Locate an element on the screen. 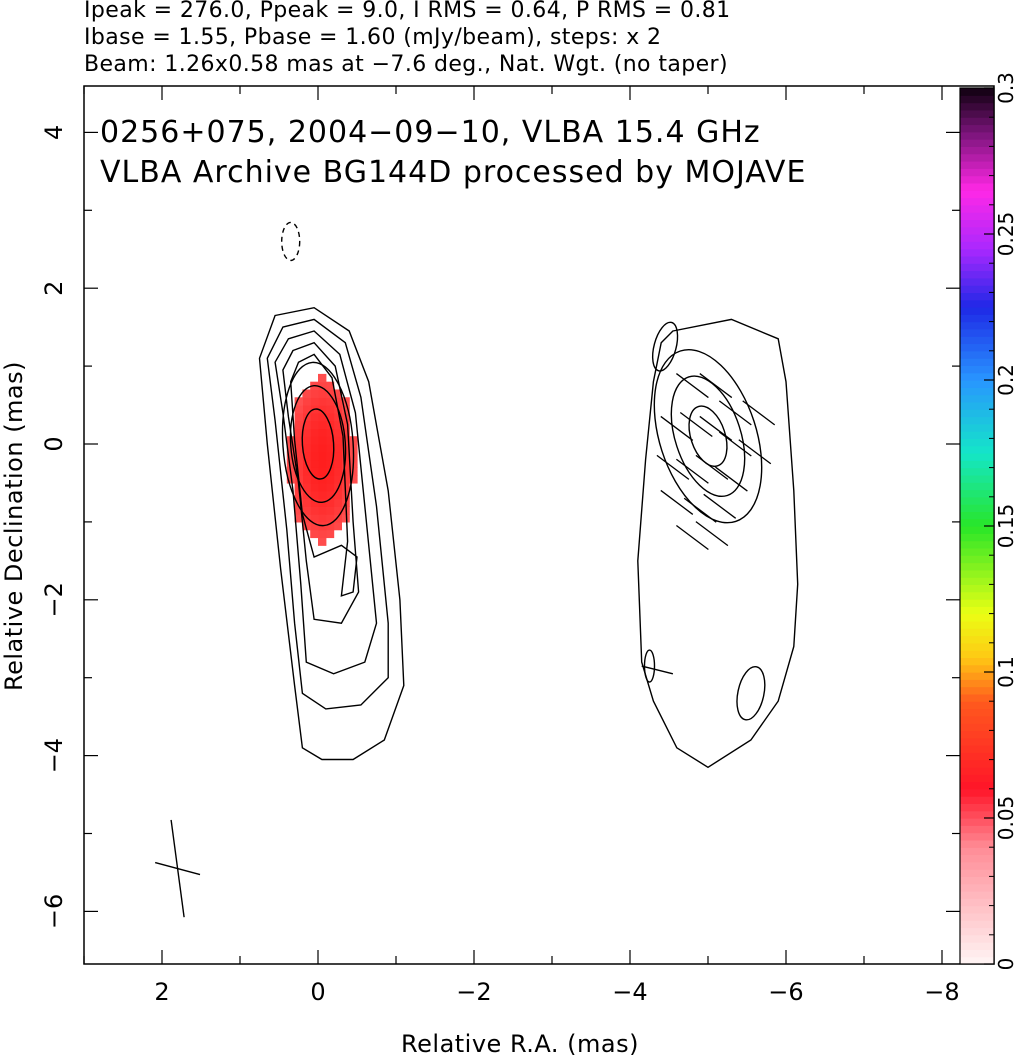 The image size is (1022, 1060). x-tick-label: −6 is located at coordinates (785, 992).